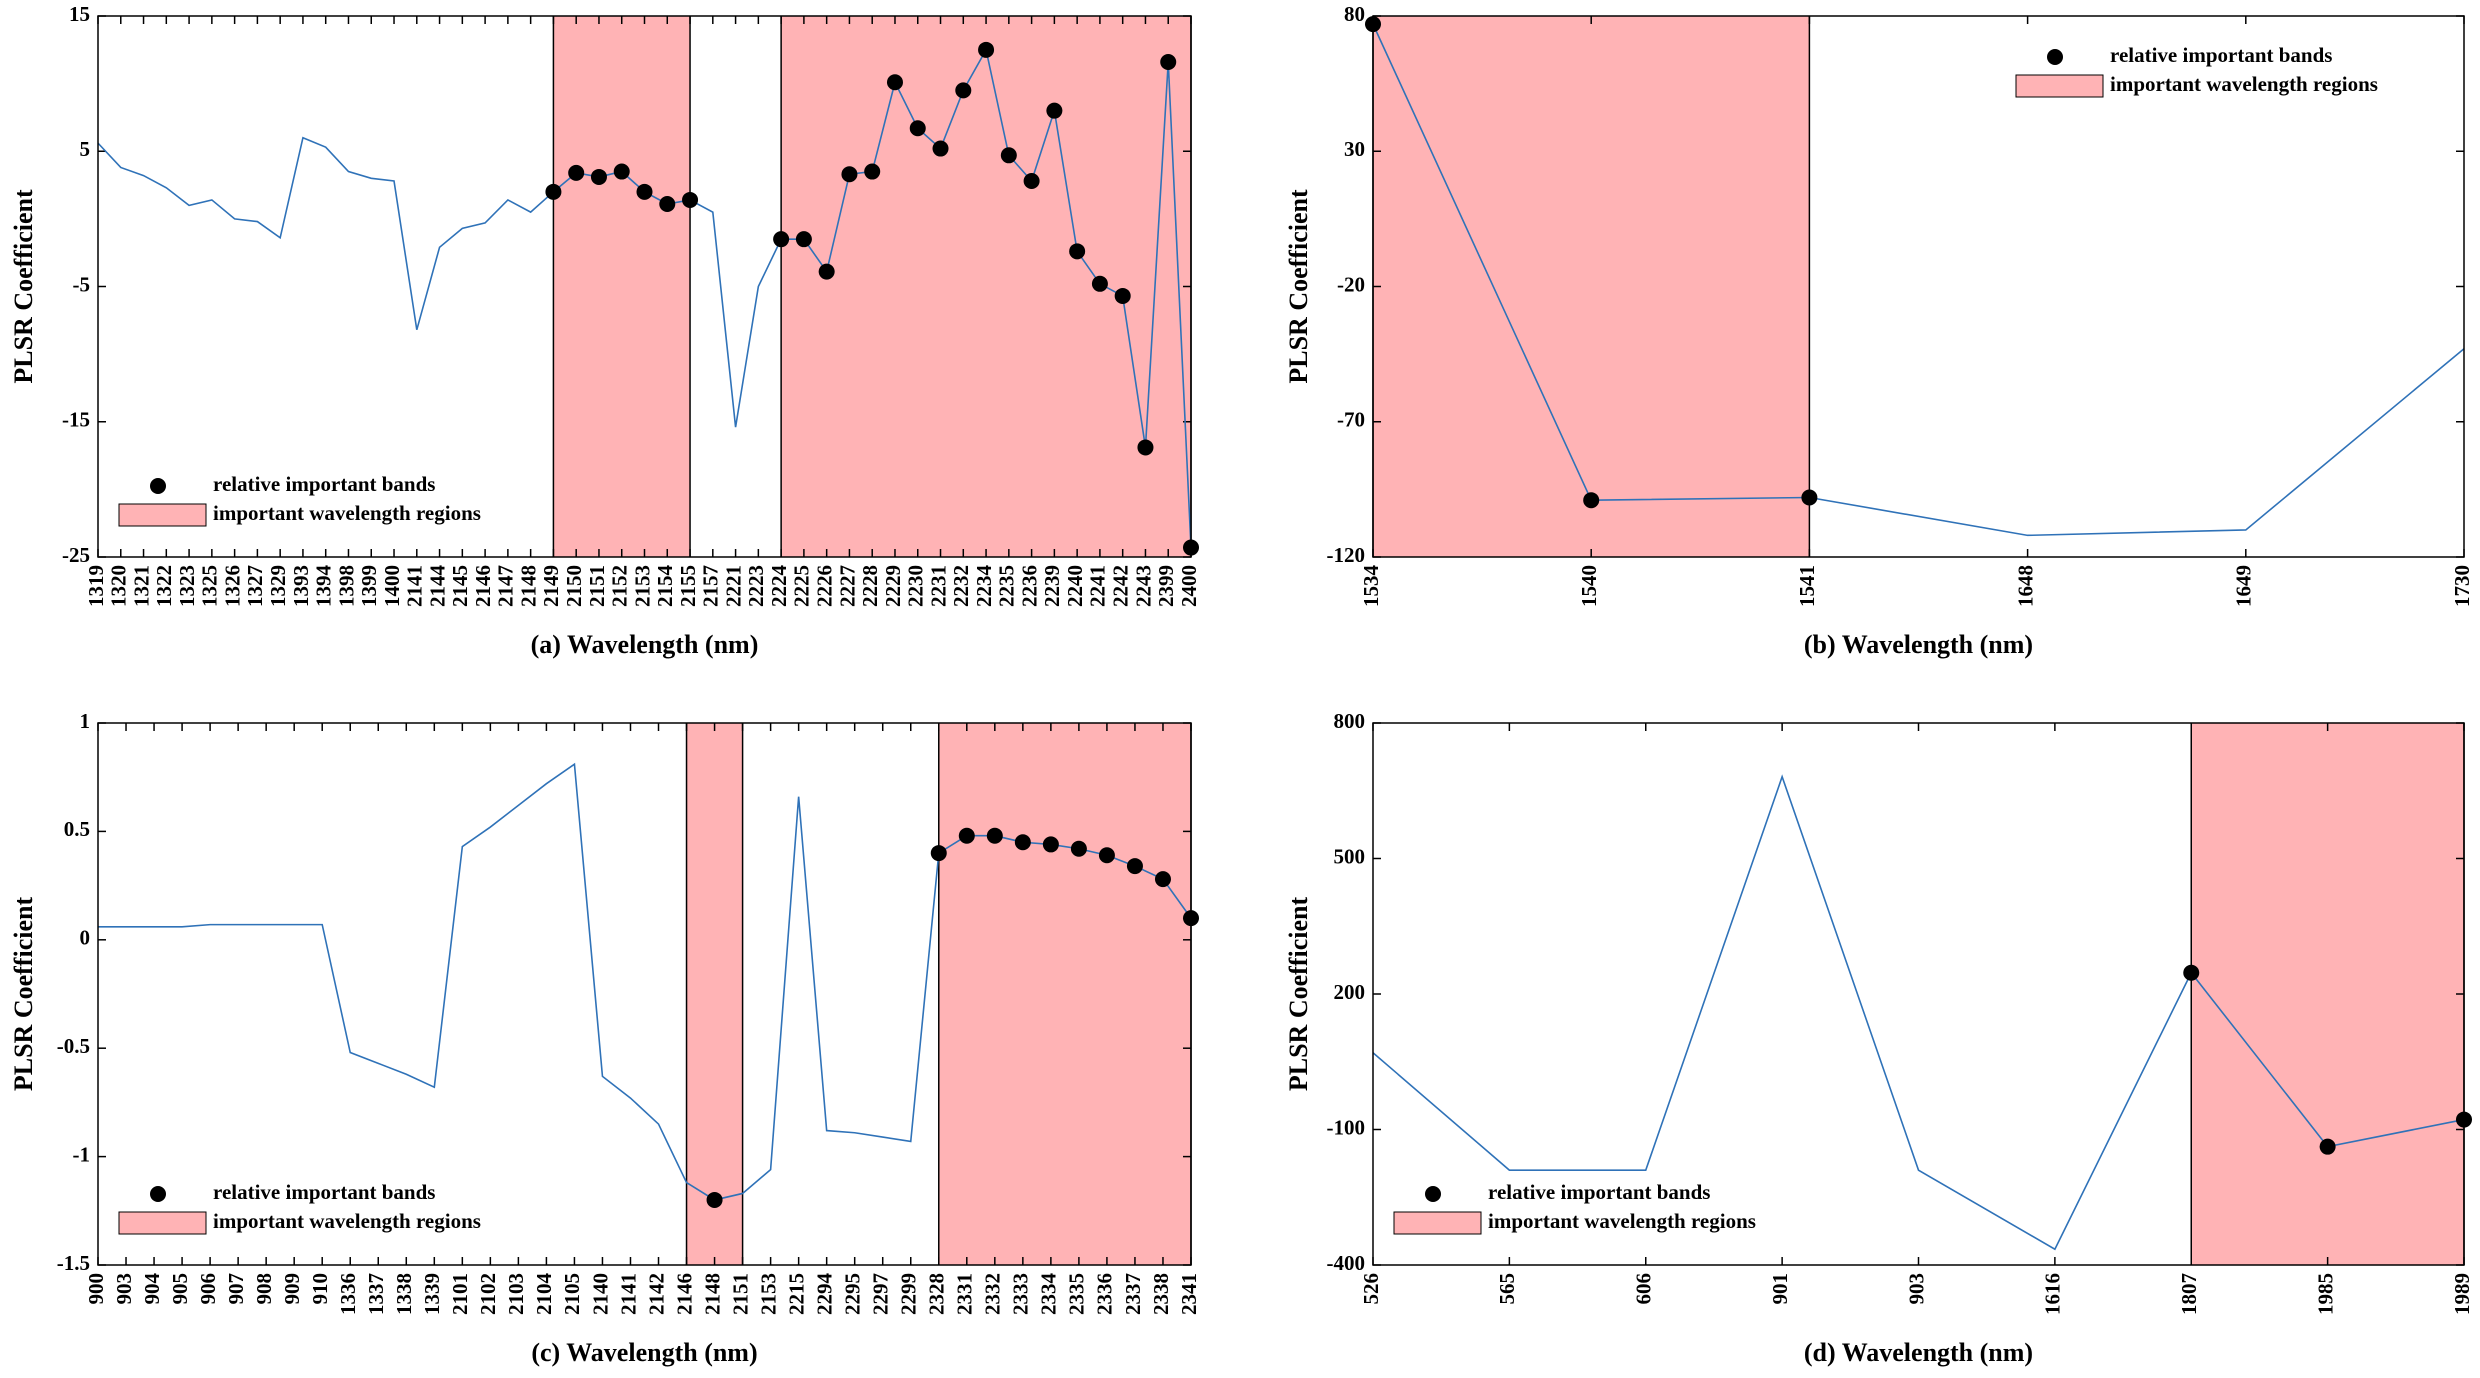 The image size is (2480, 1378). Describe the element at coordinates (301, 586) in the screenshot. I see `x-tick-label: 1393` at that location.